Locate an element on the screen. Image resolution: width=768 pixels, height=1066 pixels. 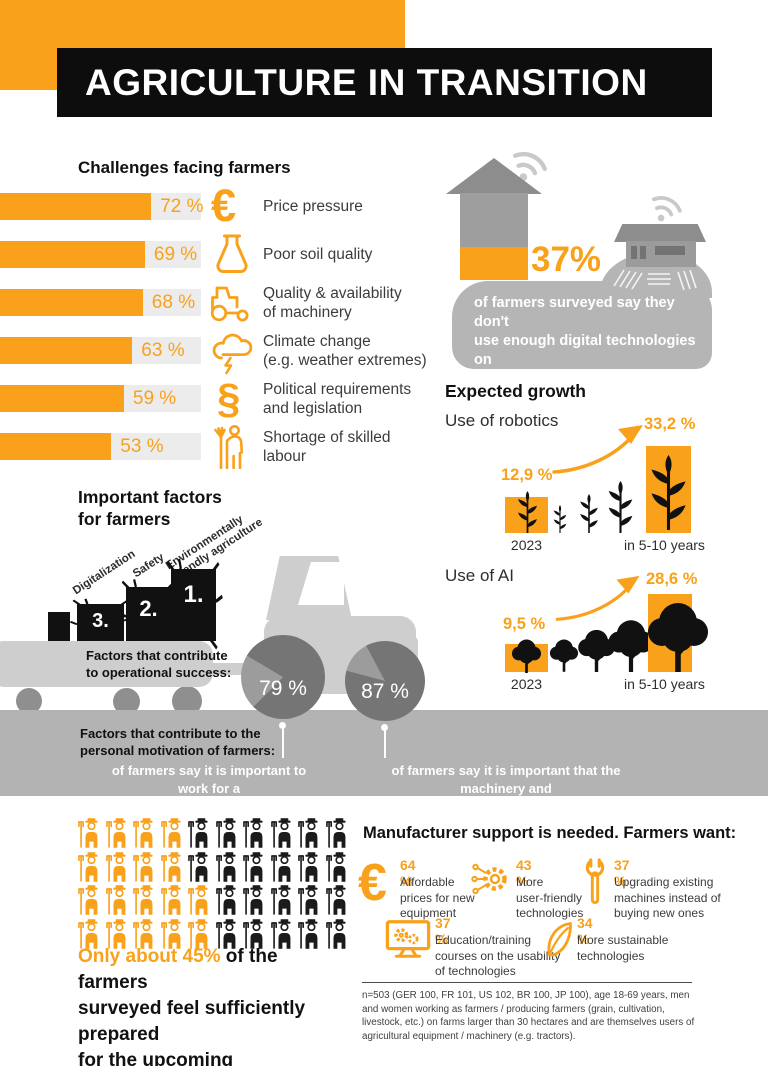
wrench-icon is located at coordinates (595, 881).